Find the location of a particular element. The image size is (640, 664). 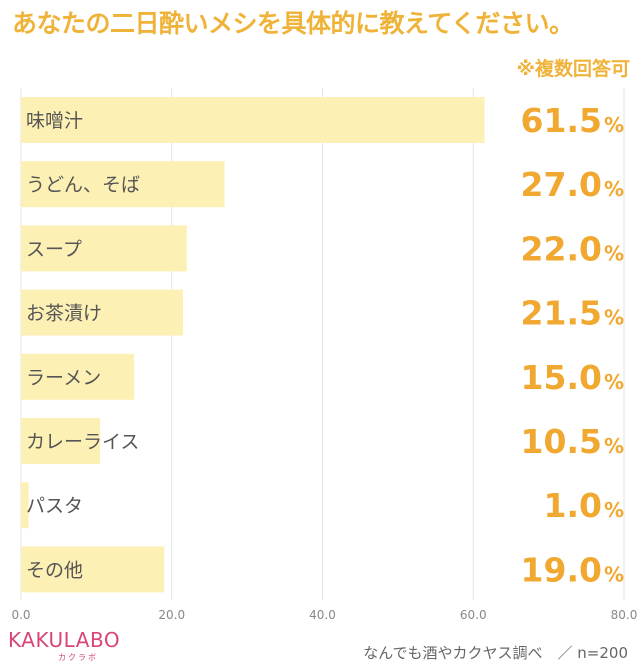

x-axis-ticks: 0.0 20.0 40.0 60.0 80.0 is located at coordinates (324, 615).